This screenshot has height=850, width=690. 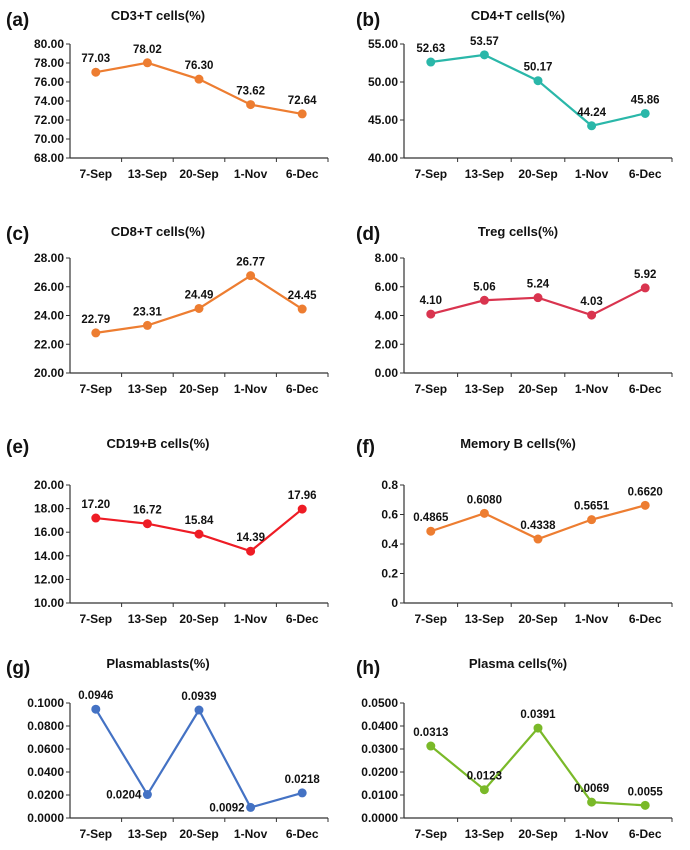 I want to click on data-label: 0.0939, so click(x=198, y=697).